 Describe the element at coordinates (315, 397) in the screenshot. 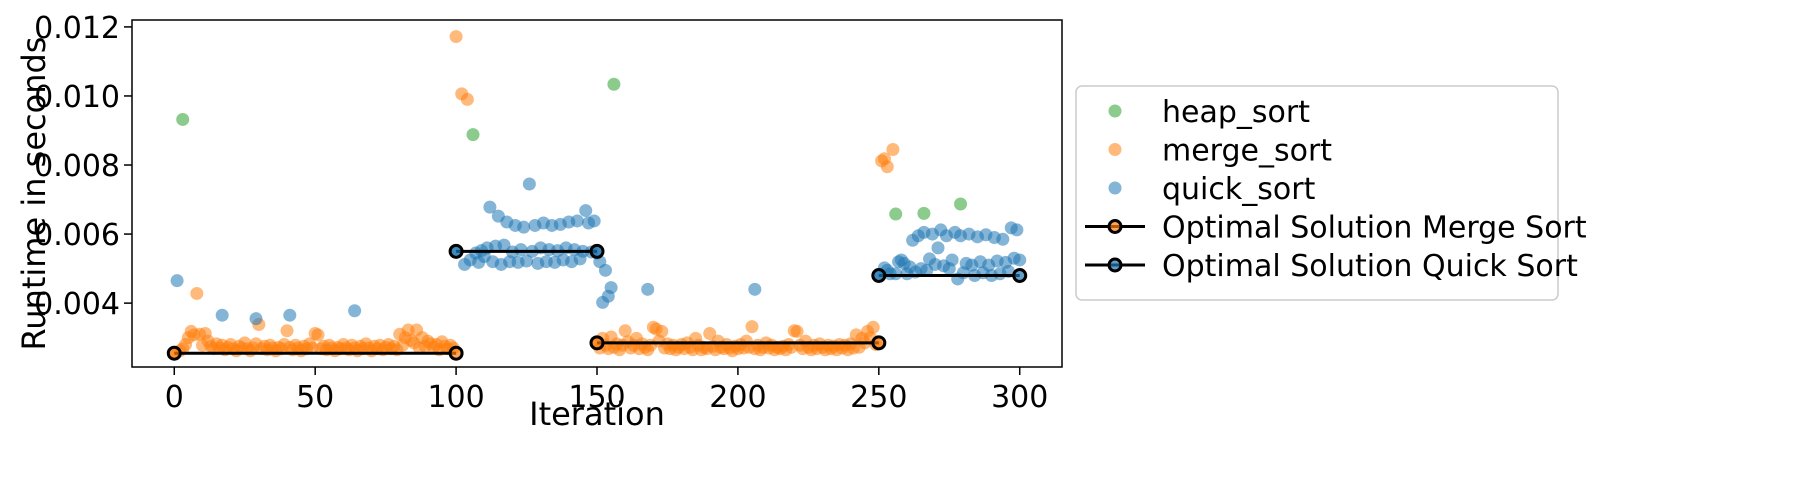

I see `x-tick-label: 50` at that location.